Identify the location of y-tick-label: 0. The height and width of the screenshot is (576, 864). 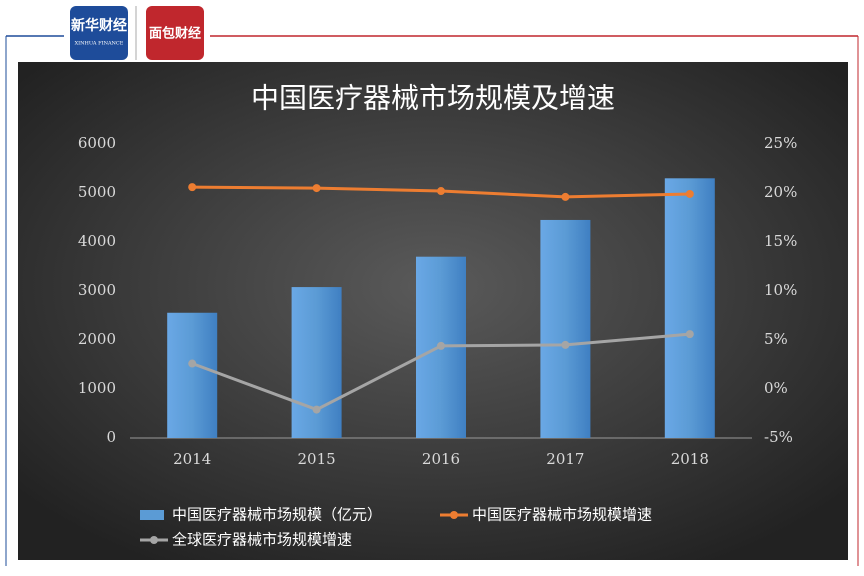
(111, 437).